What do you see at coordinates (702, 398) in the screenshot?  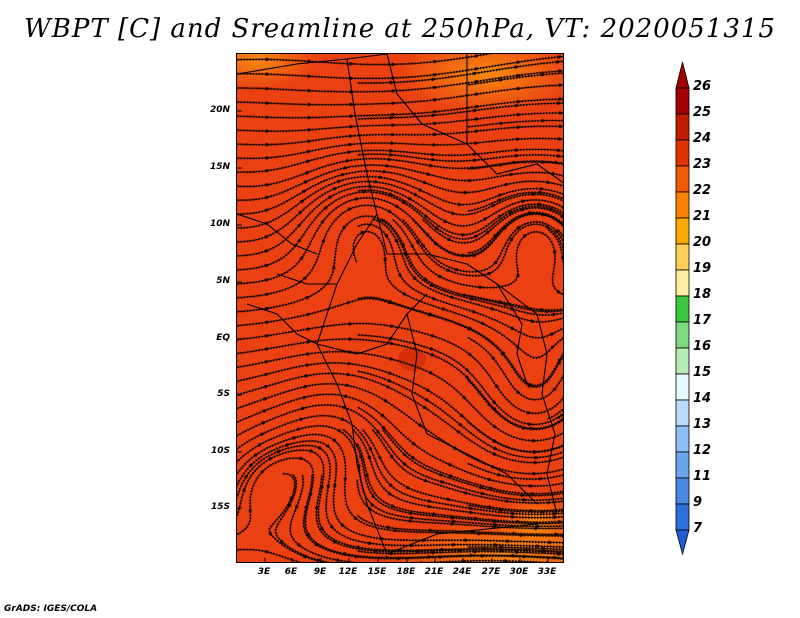 I see `cb-label-14: 14` at bounding box center [702, 398].